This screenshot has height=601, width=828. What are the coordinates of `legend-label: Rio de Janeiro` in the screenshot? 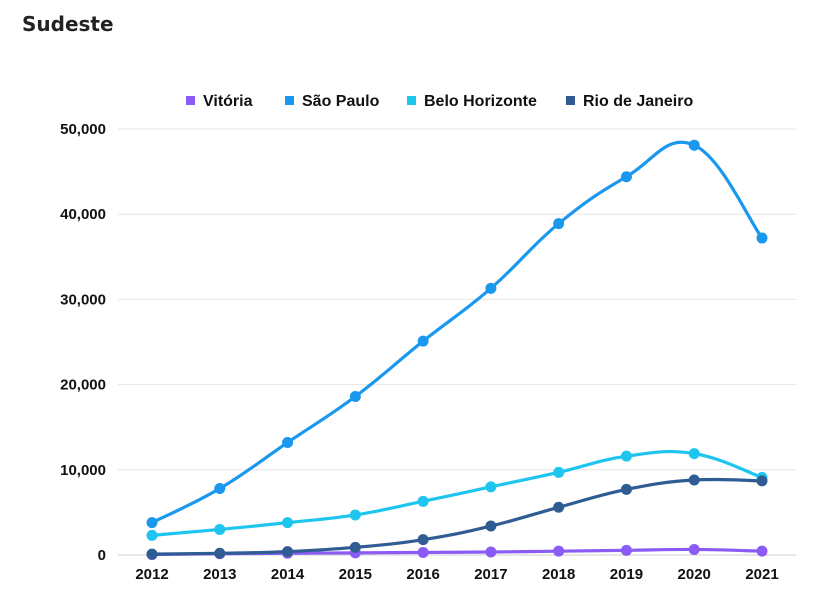 It's located at (638, 101).